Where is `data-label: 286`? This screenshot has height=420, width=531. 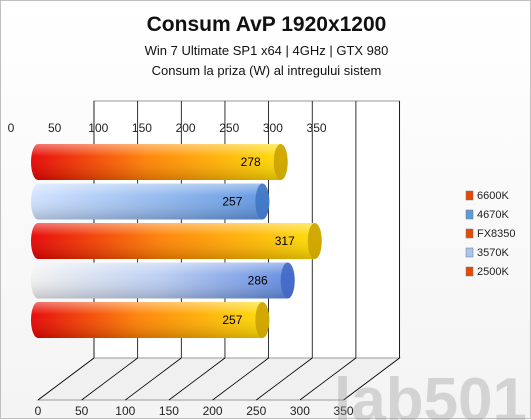
data-label: 286 is located at coordinates (258, 281).